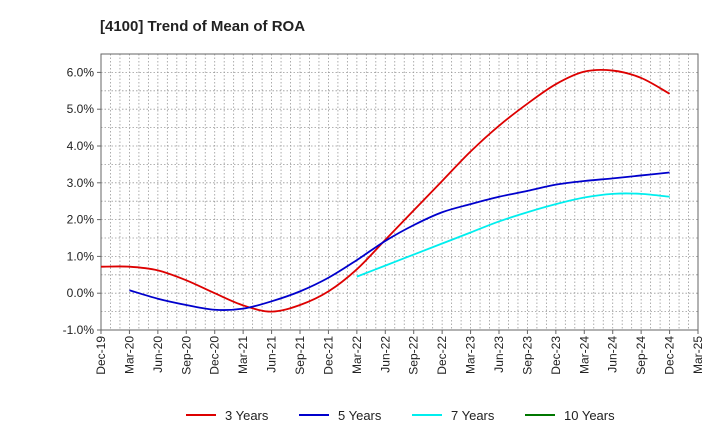 The height and width of the screenshot is (440, 720). Describe the element at coordinates (81, 183) in the screenshot. I see `y-tick-label: 3.0%` at that location.